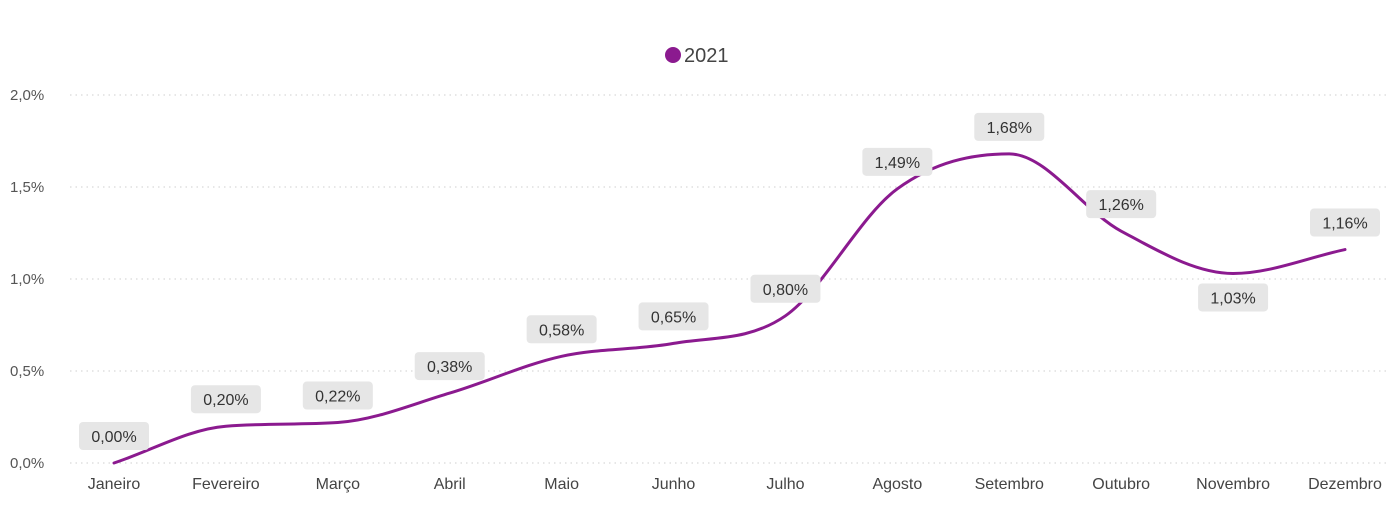 This screenshot has width=1400, height=518. I want to click on data-label-text: 0,00%, so click(113, 437).